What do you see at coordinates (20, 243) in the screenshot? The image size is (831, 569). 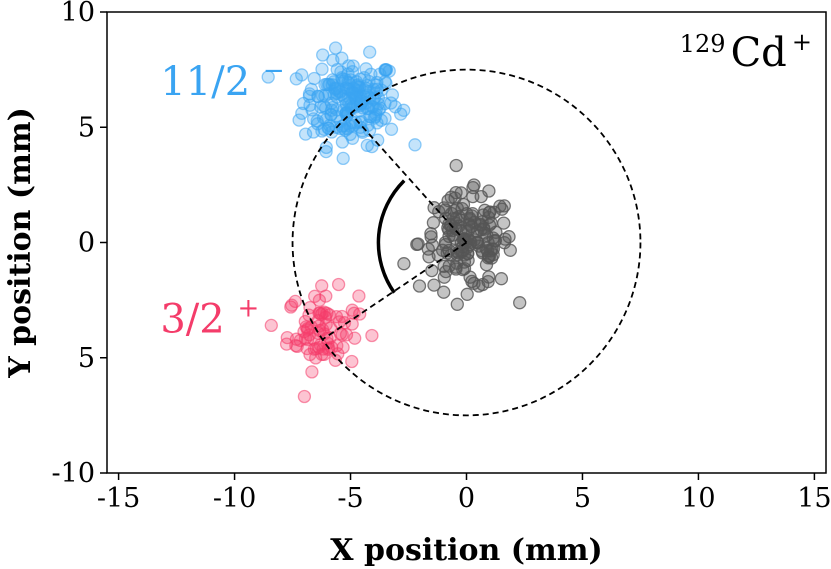 I see `y-axis-title: Y position (mm)` at bounding box center [20, 243].